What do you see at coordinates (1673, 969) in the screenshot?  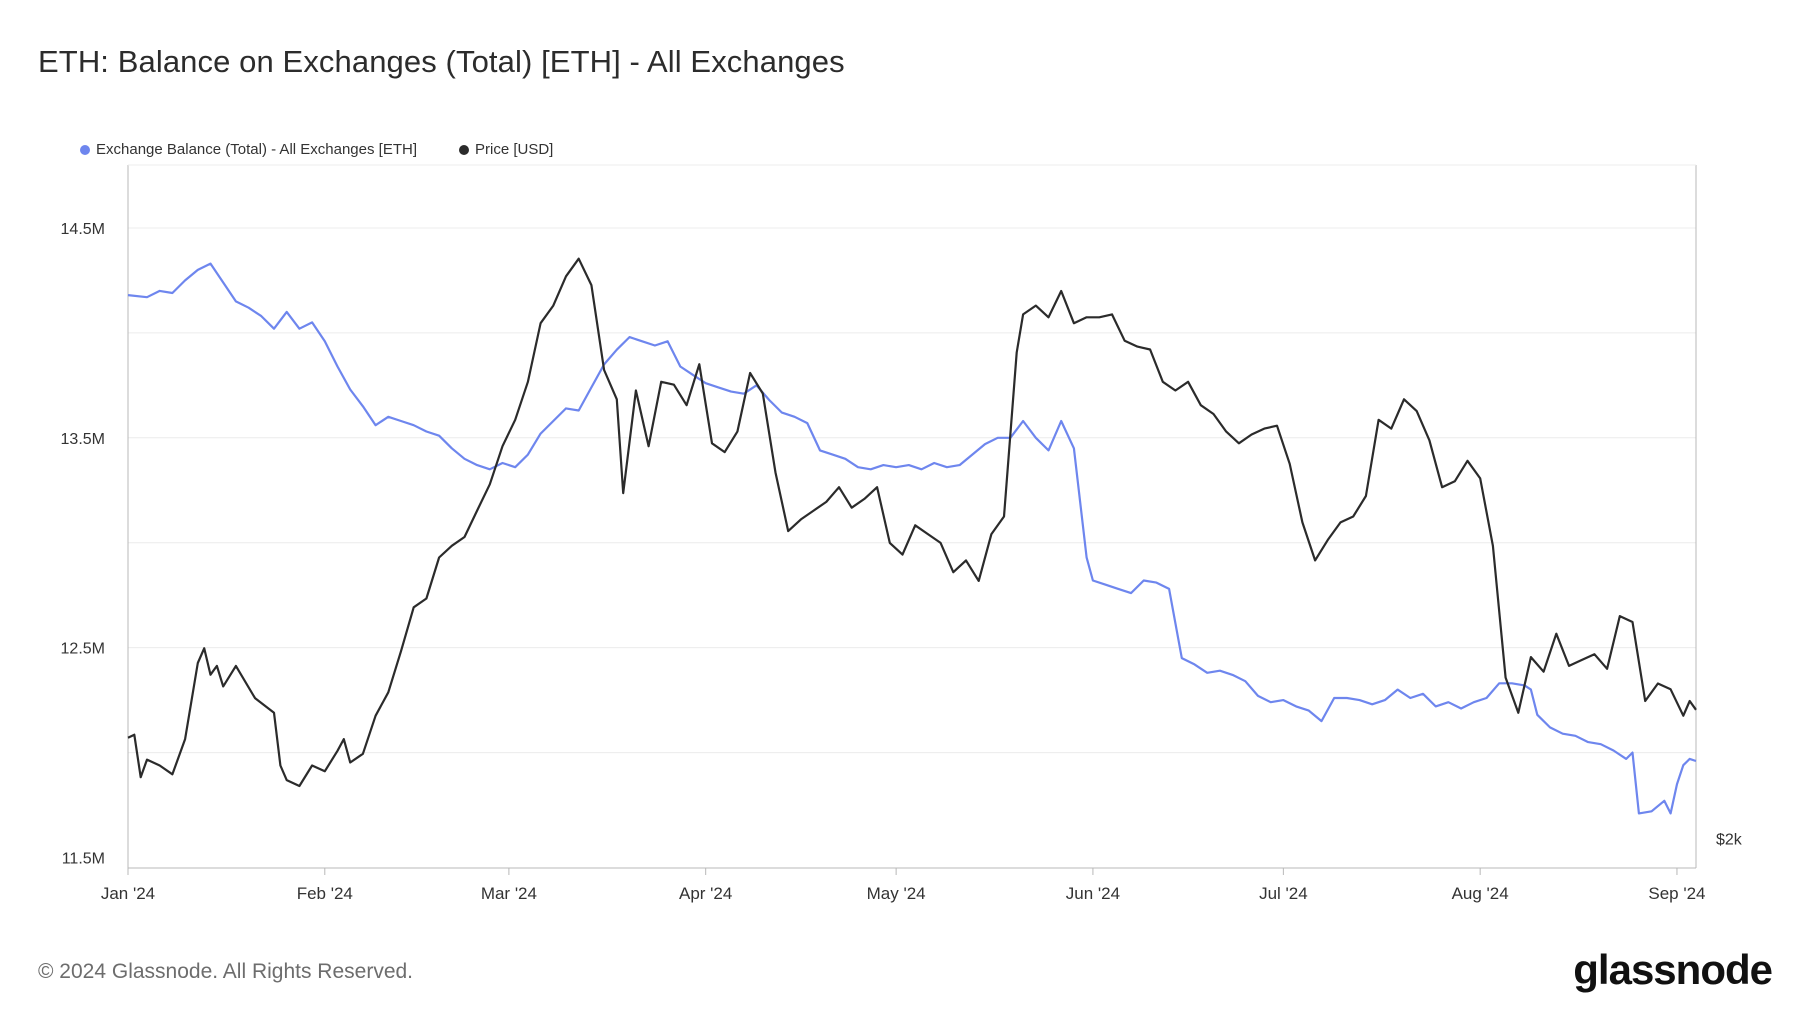 I see `glassnode-logo: glassnode` at bounding box center [1673, 969].